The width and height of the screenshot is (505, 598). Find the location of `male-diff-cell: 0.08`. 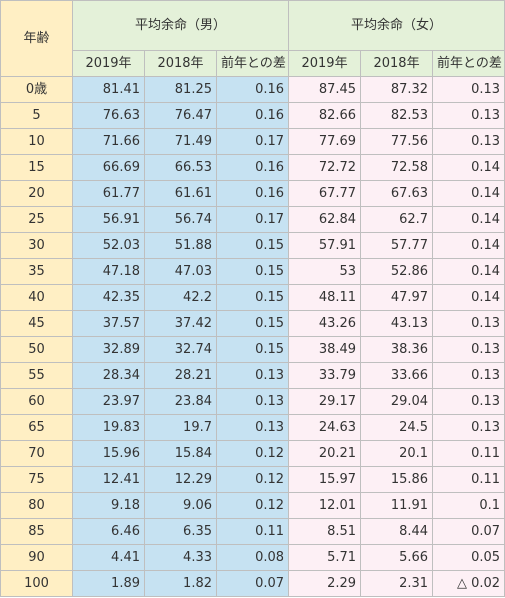

male-diff-cell: 0.08 is located at coordinates (252, 557).